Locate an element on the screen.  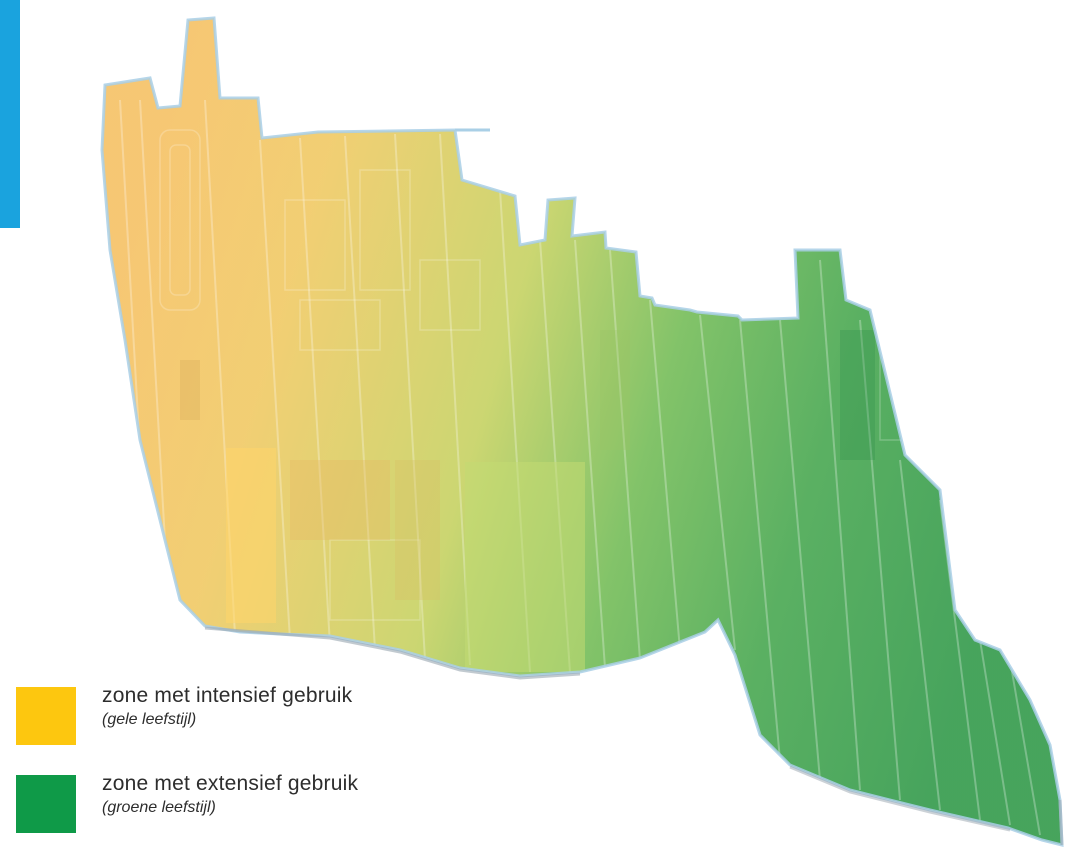
legend-swatch-intensive is located at coordinates (46, 716).